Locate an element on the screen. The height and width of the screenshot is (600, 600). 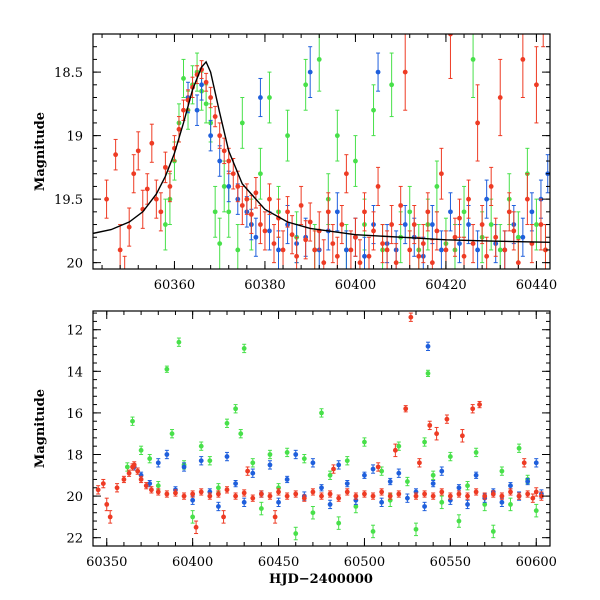
bottom-y-axis-label: Magnitude is located at coordinates (40, 428).